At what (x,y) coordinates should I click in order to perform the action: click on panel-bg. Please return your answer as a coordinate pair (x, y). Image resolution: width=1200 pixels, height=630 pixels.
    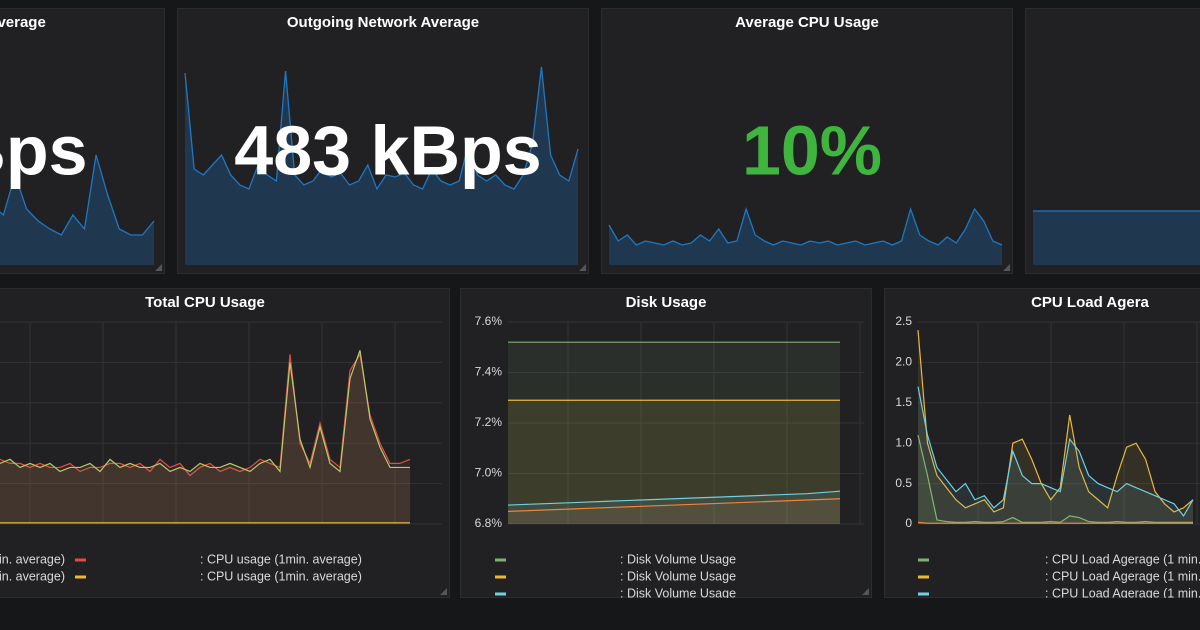
    Looking at the image, I should click on (807, 141).